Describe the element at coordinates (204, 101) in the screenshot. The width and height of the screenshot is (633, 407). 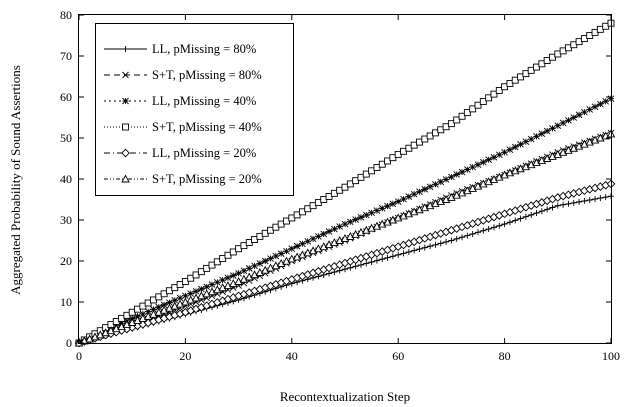
I see `legend-label: LL, pMissing = 40%` at that location.